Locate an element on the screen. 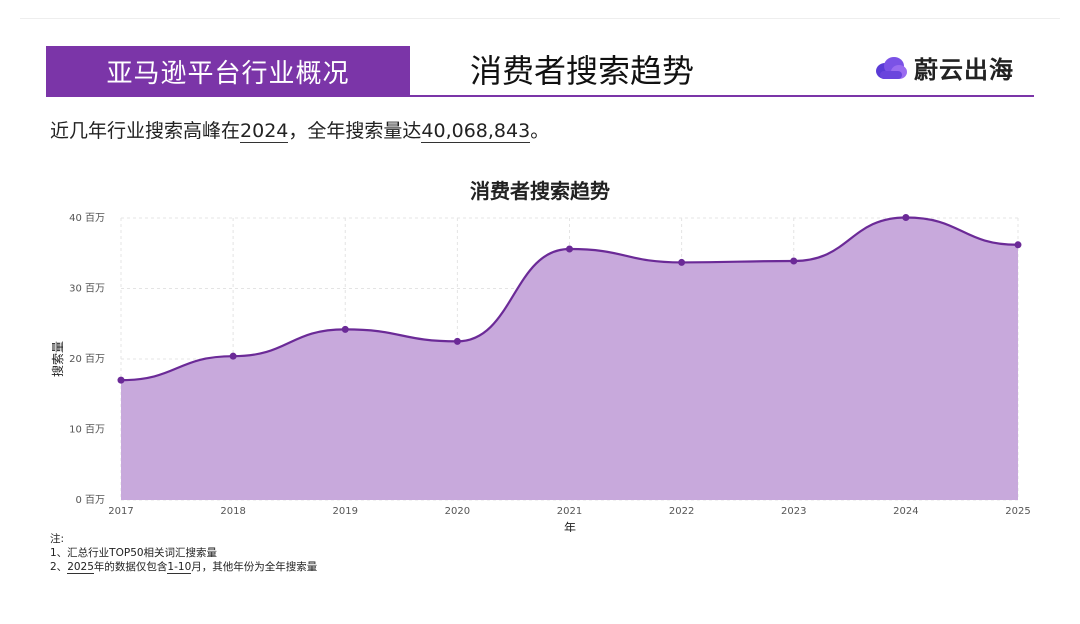  x-tick-label: 2021 is located at coordinates (569, 511).